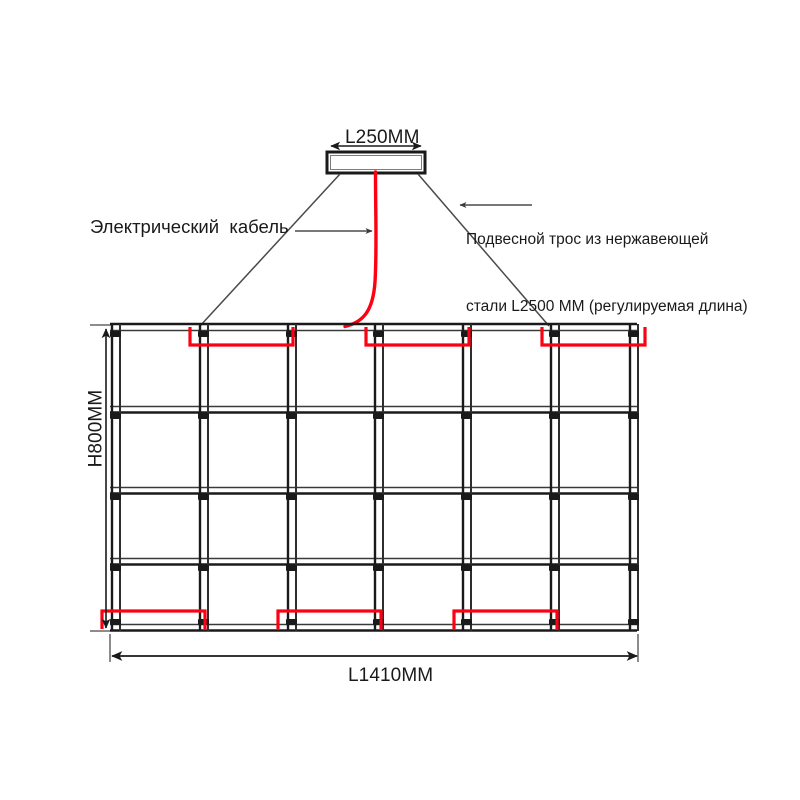  I want to click on ceiling-canopy, so click(376, 162).